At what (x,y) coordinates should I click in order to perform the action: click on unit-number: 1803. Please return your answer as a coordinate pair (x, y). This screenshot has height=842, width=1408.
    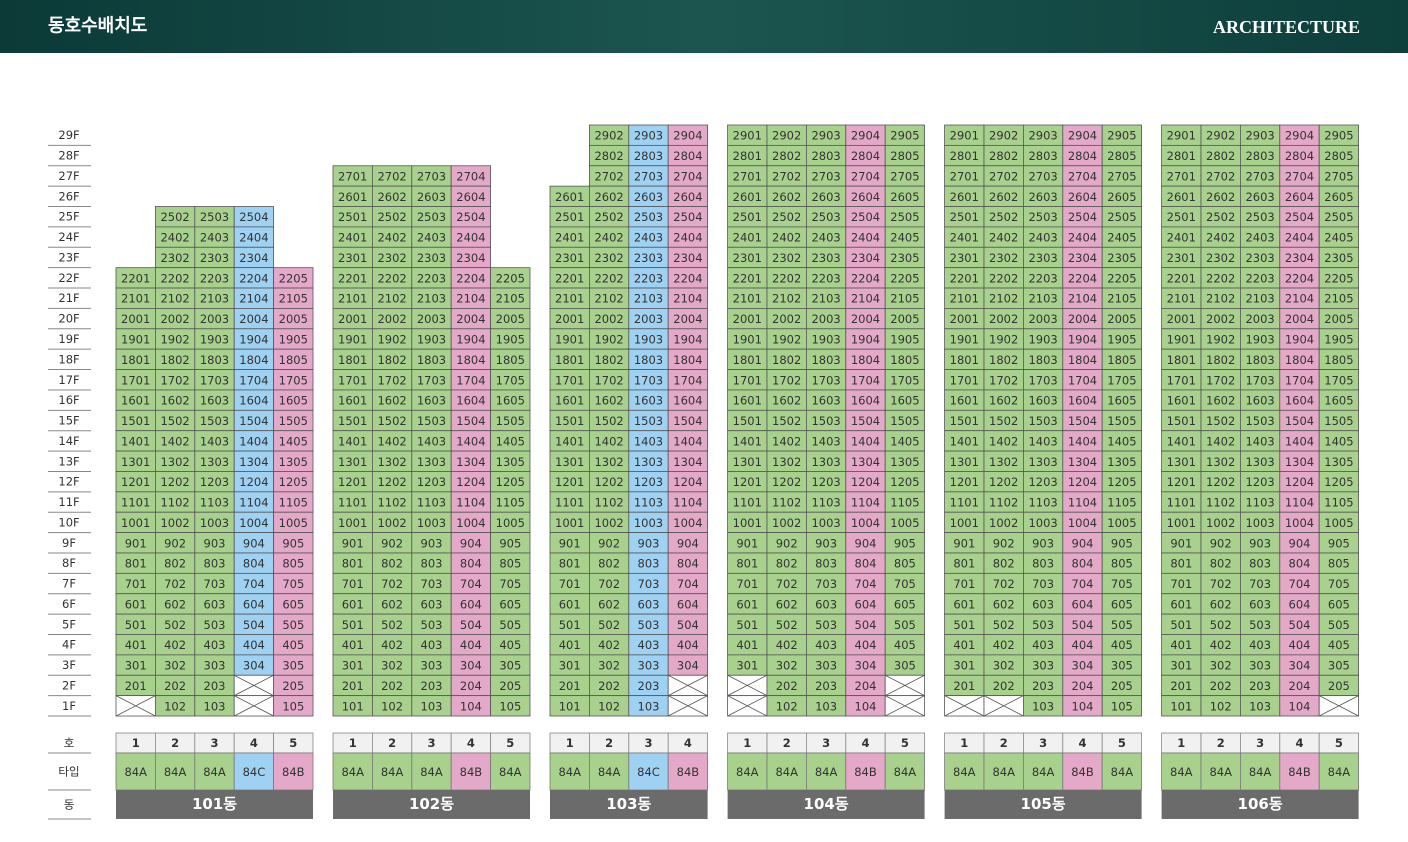
    Looking at the image, I should click on (431, 360).